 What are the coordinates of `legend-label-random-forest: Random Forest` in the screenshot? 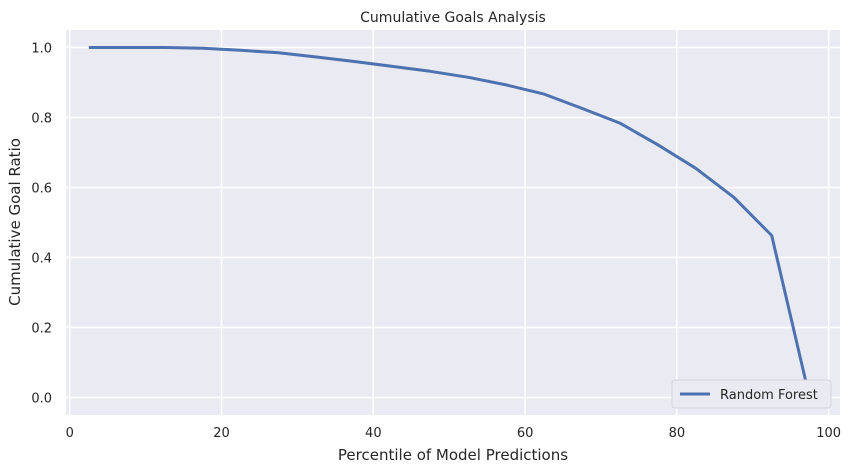 It's located at (769, 395).